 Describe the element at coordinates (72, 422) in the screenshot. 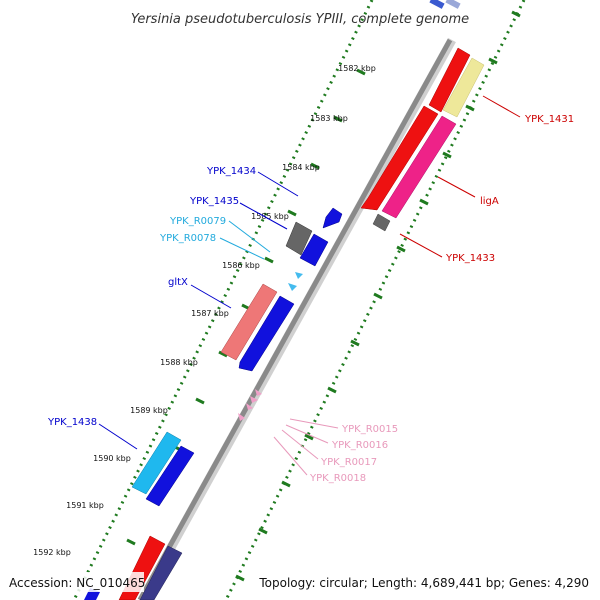

I see `gene-label-ypk-1438: YPK_1438` at that location.